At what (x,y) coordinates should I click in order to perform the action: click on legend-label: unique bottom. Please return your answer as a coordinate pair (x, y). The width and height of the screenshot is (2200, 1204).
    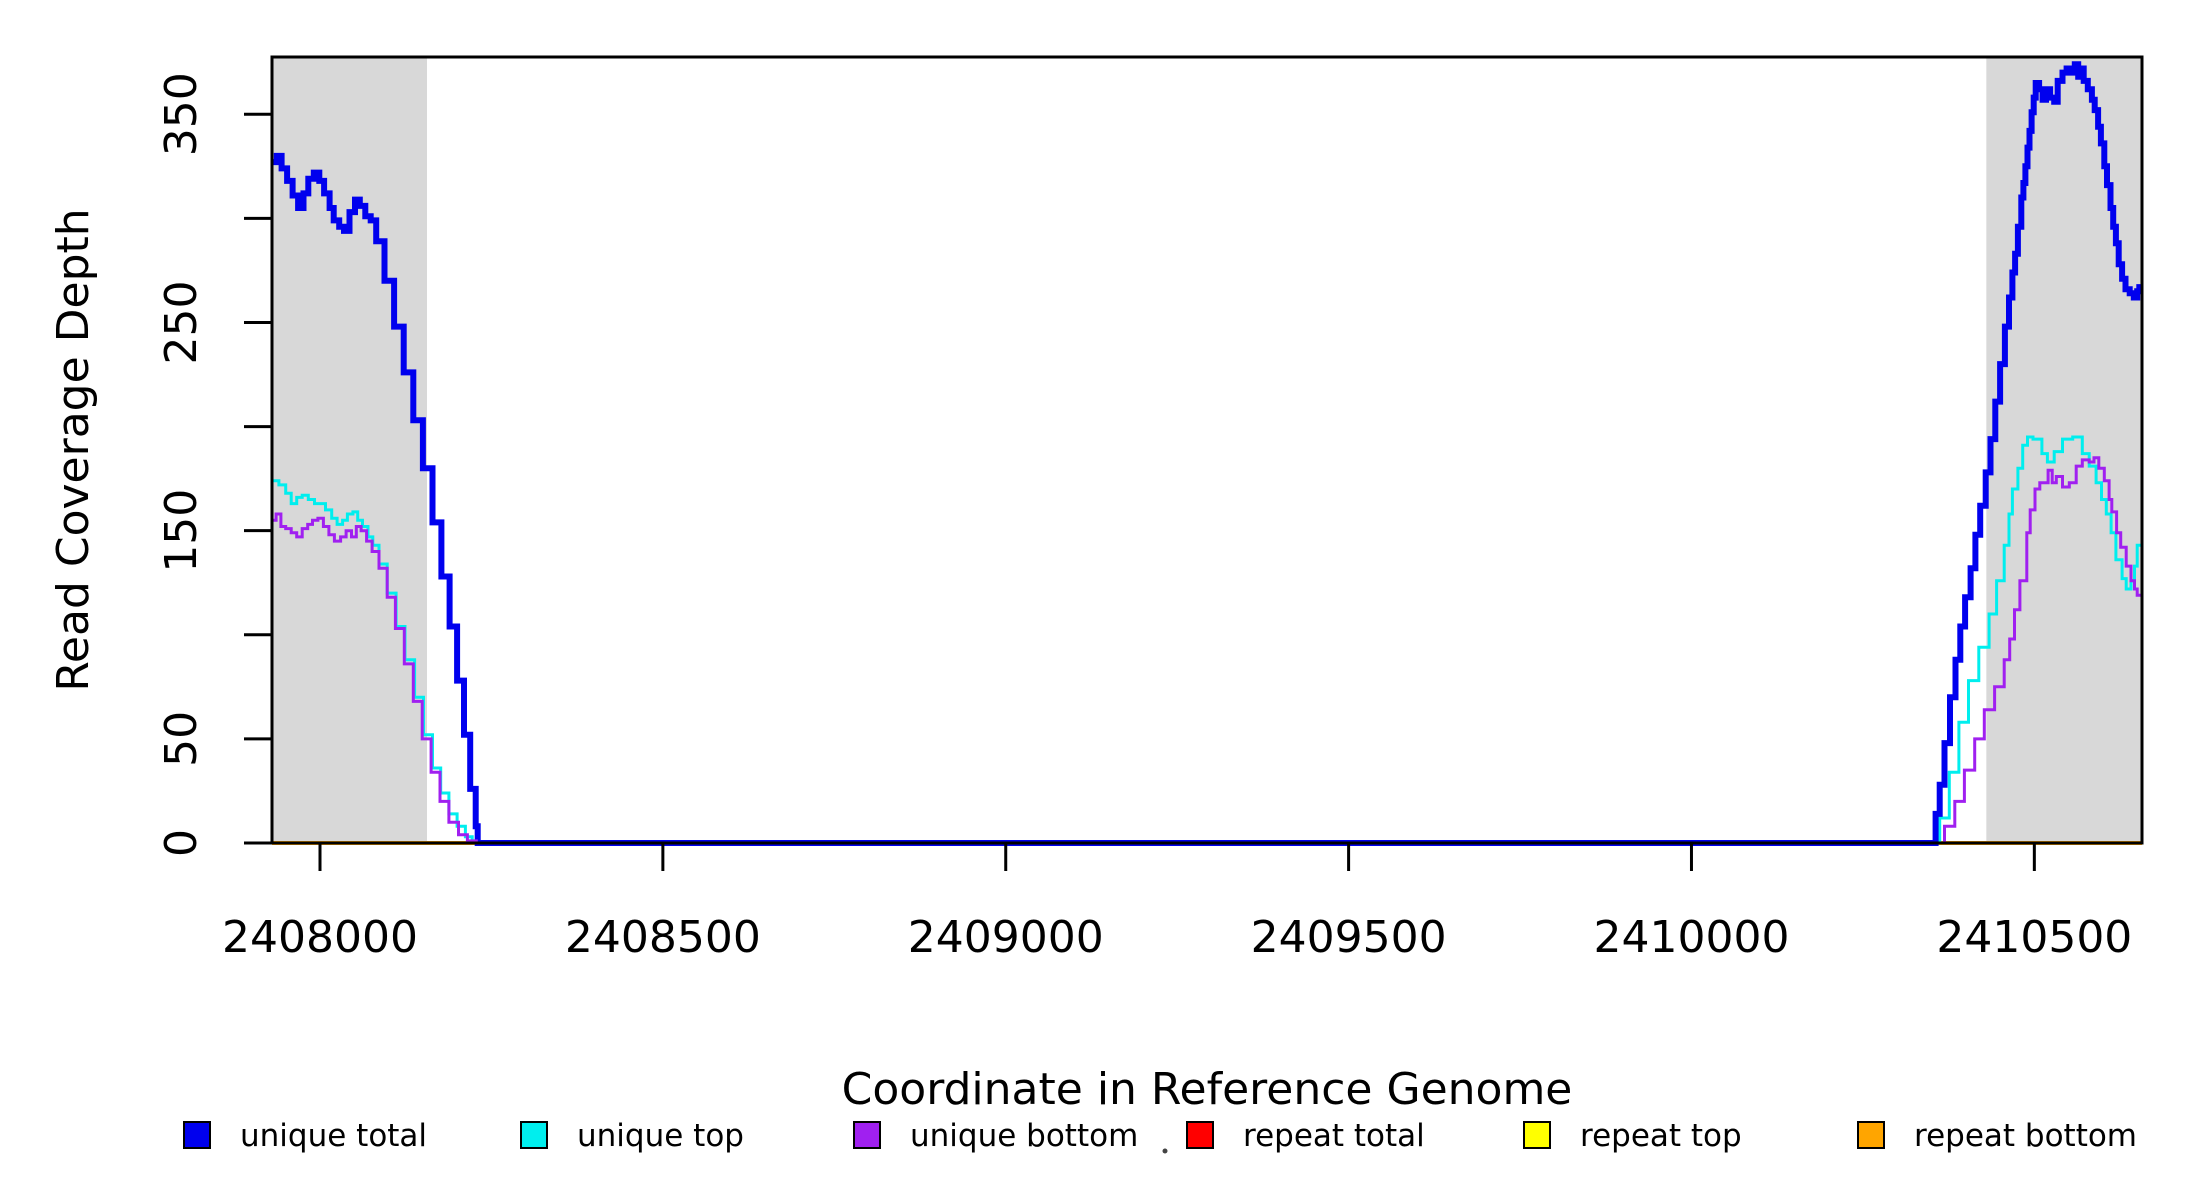
    Looking at the image, I should click on (1024, 1136).